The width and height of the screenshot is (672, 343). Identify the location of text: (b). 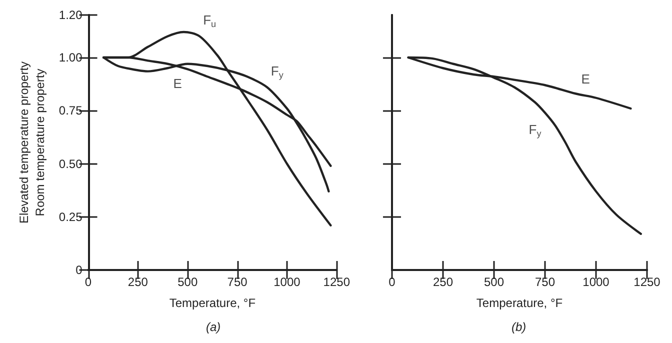
(519, 327).